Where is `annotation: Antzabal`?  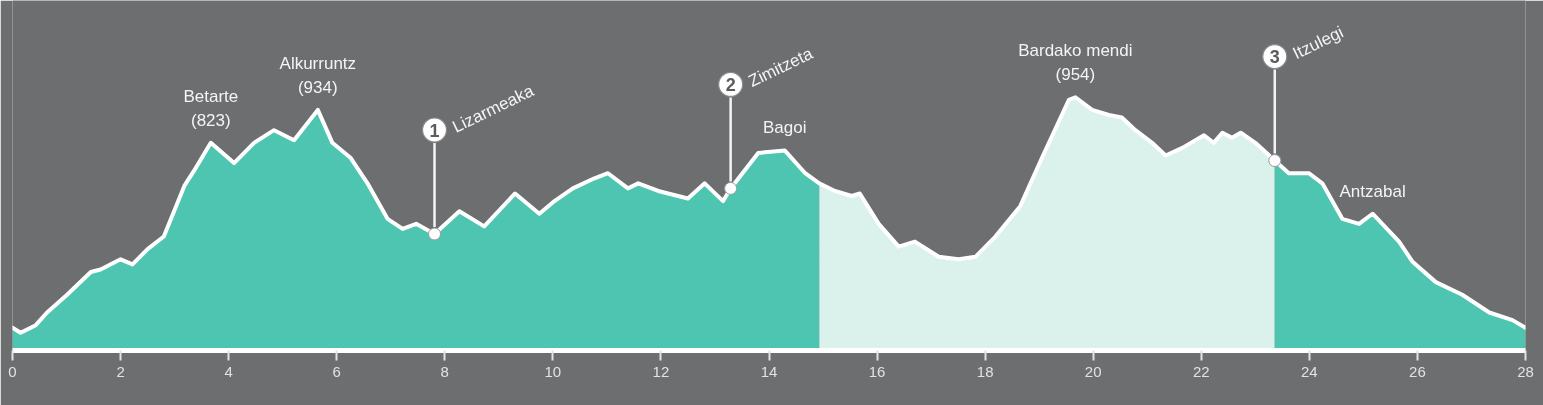
annotation: Antzabal is located at coordinates (1372, 191).